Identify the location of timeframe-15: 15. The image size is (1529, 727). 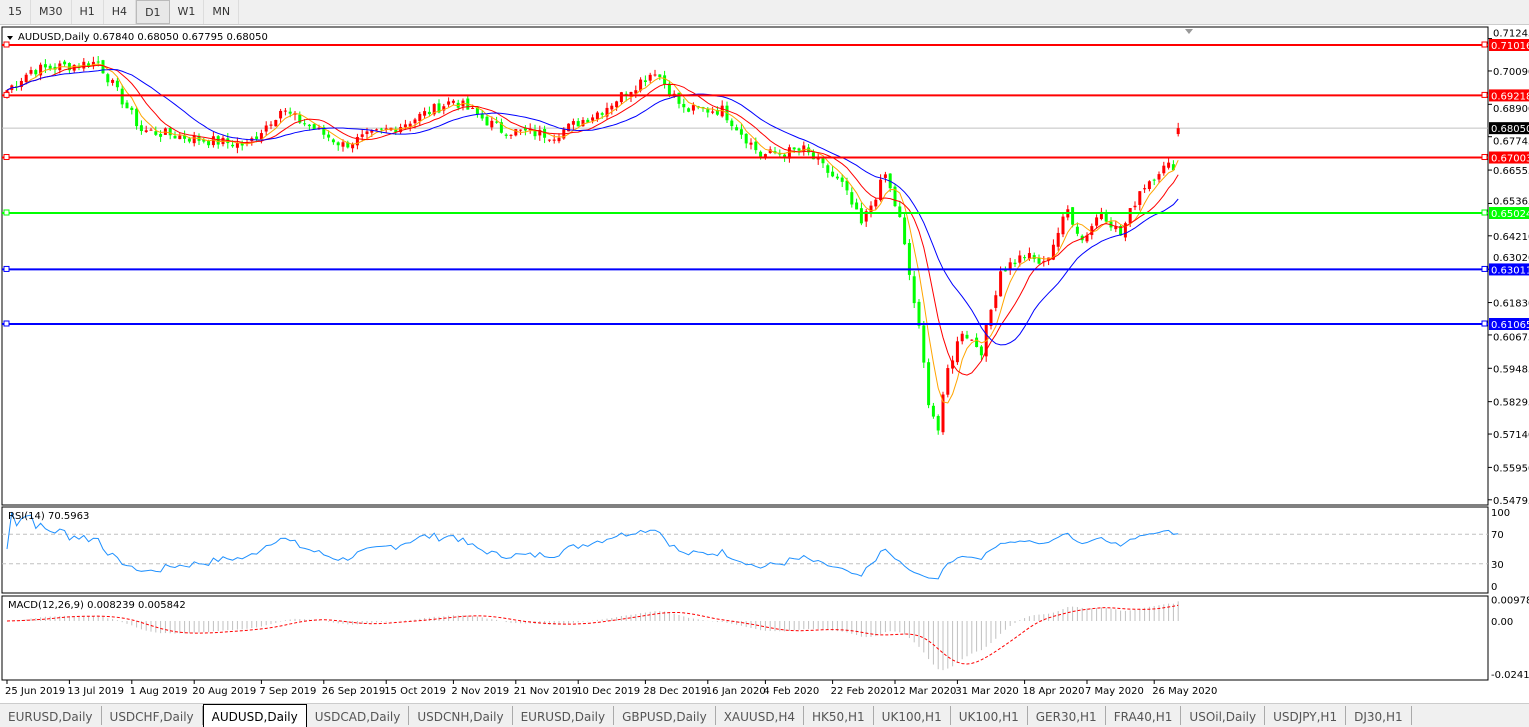
(15, 12).